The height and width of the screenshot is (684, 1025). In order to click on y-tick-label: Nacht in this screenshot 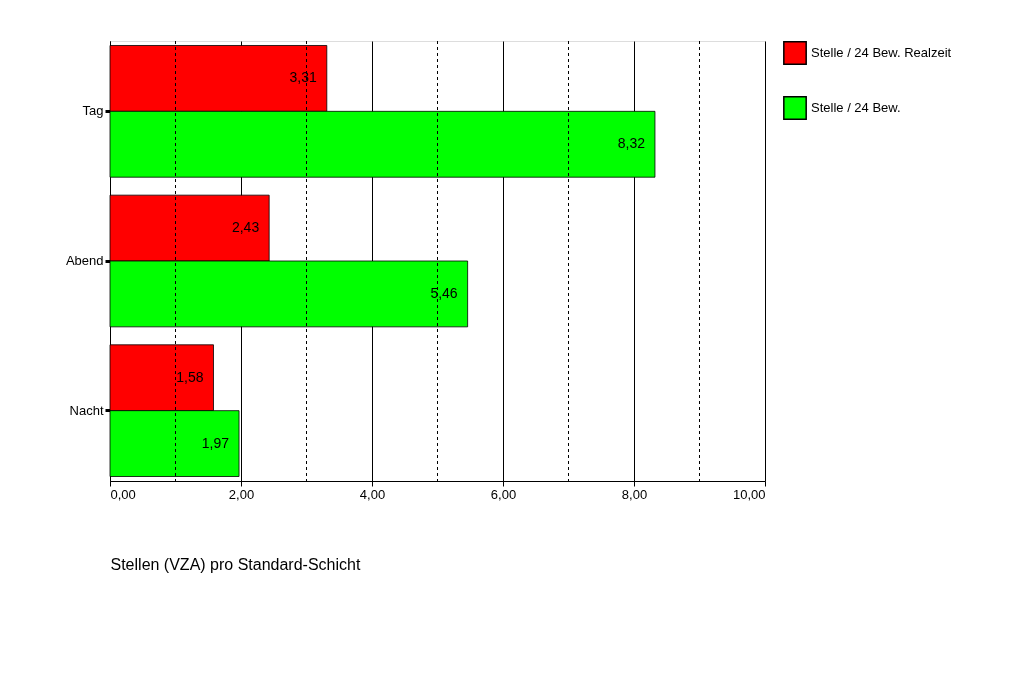, I will do `click(86, 410)`.